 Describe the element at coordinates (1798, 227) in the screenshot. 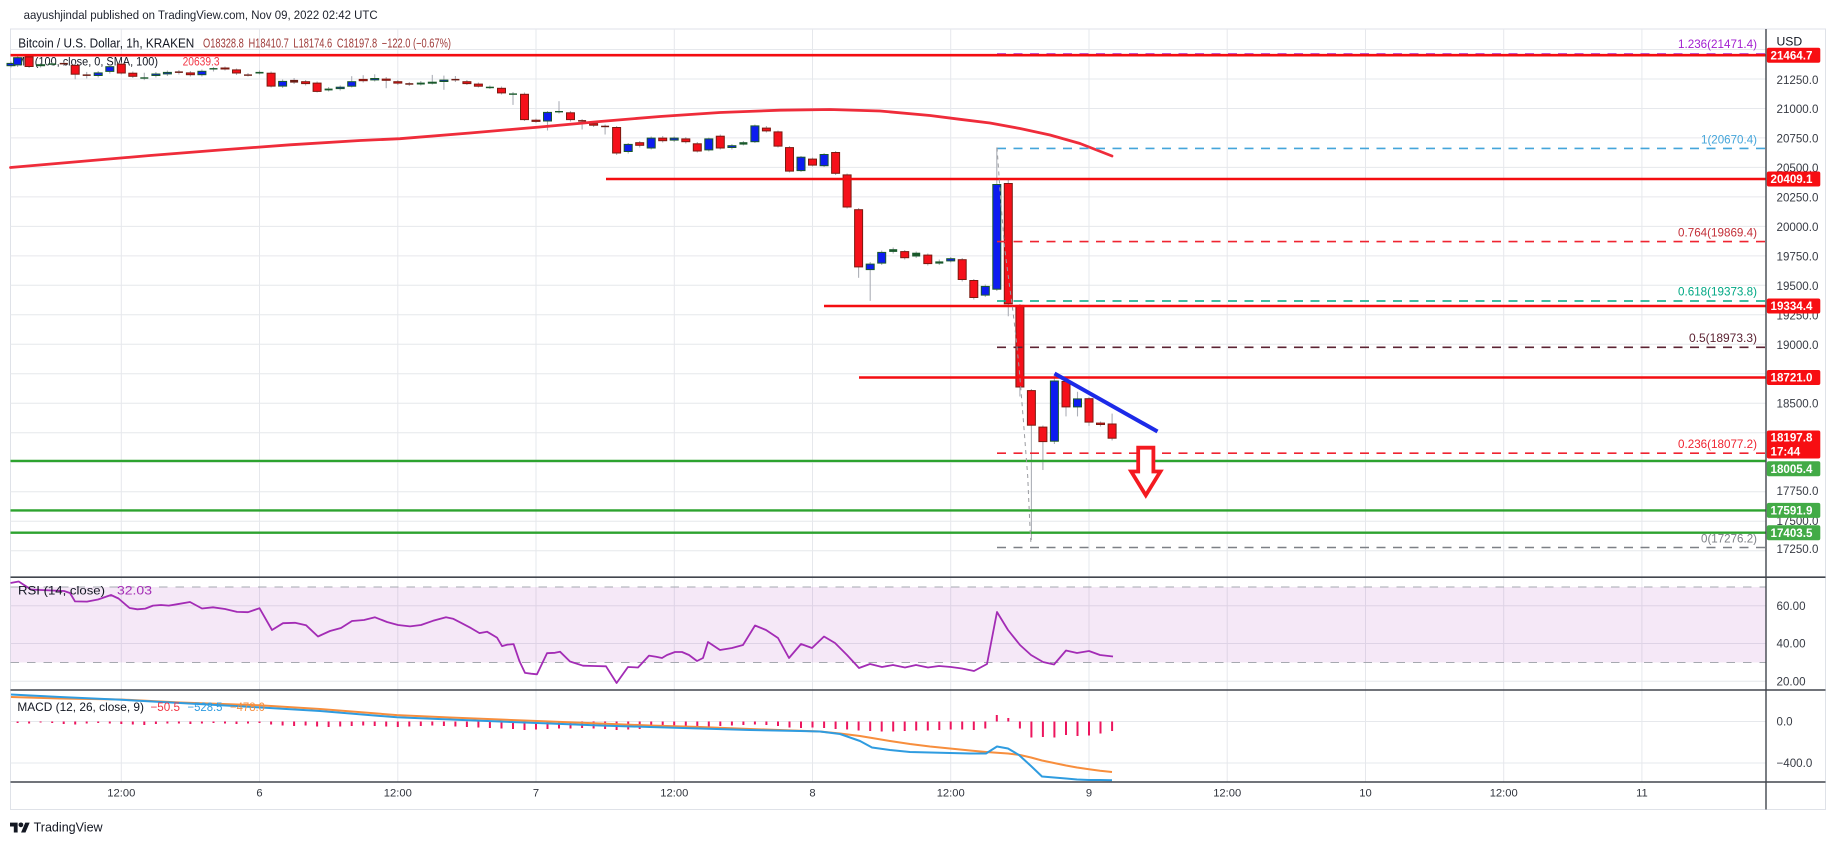

I see `svg-text: 20000.0` at that location.